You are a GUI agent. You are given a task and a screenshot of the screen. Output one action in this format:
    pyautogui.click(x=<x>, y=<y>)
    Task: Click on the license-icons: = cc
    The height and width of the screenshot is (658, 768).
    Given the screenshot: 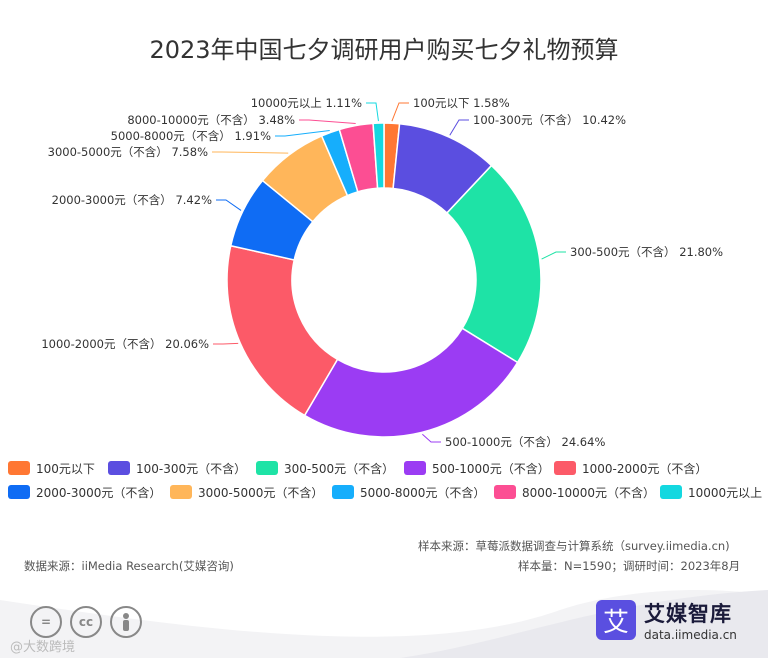 What is the action you would take?
    pyautogui.click(x=86, y=622)
    